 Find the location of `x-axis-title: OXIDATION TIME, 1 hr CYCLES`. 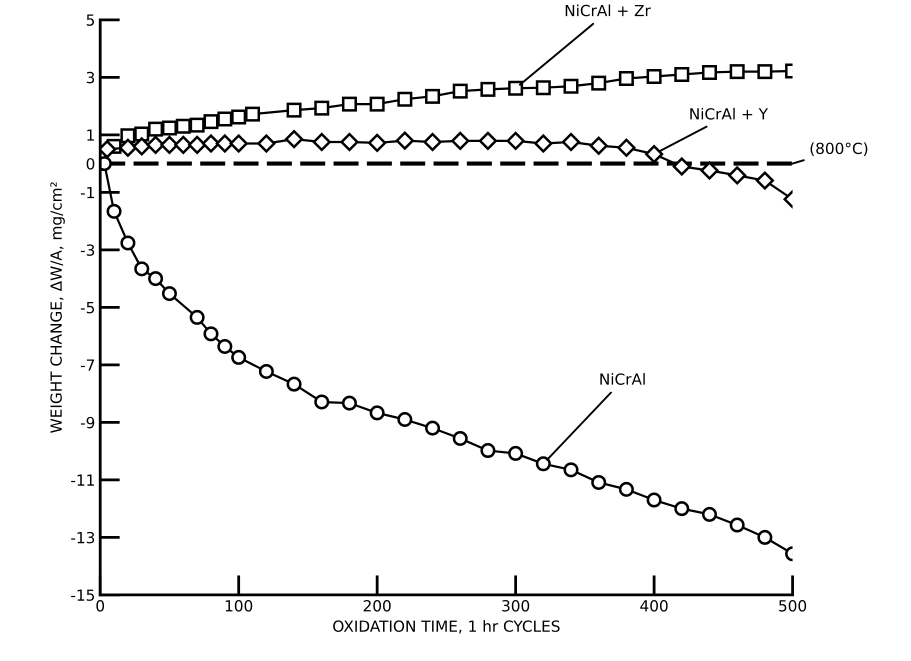

x-axis-title: OXIDATION TIME, 1 hr CYCLES is located at coordinates (446, 627).